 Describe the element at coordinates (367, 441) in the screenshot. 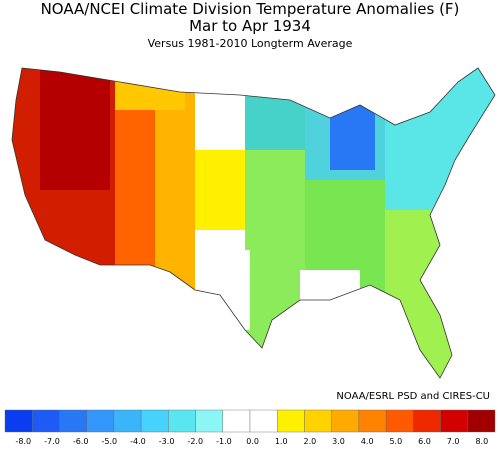

I see `colorbar-label: 4.0` at that location.